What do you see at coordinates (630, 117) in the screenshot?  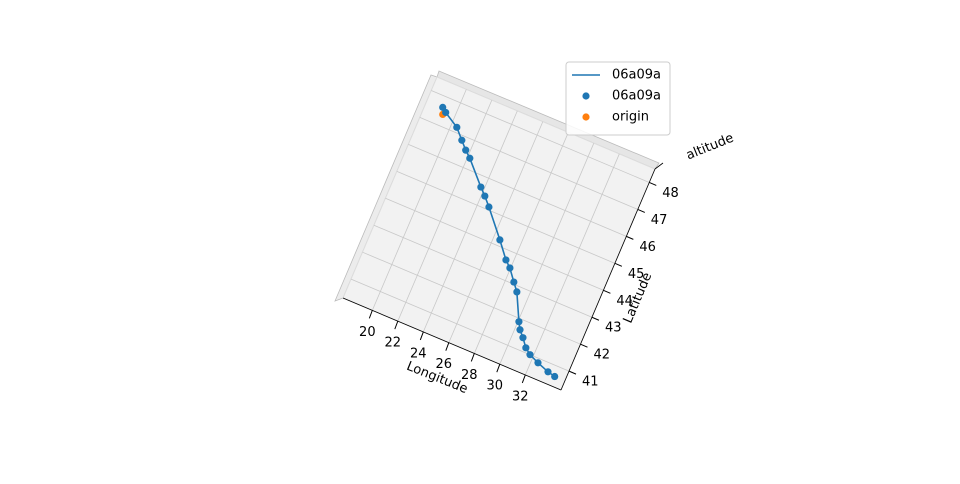 I see `legend-label: origin` at bounding box center [630, 117].